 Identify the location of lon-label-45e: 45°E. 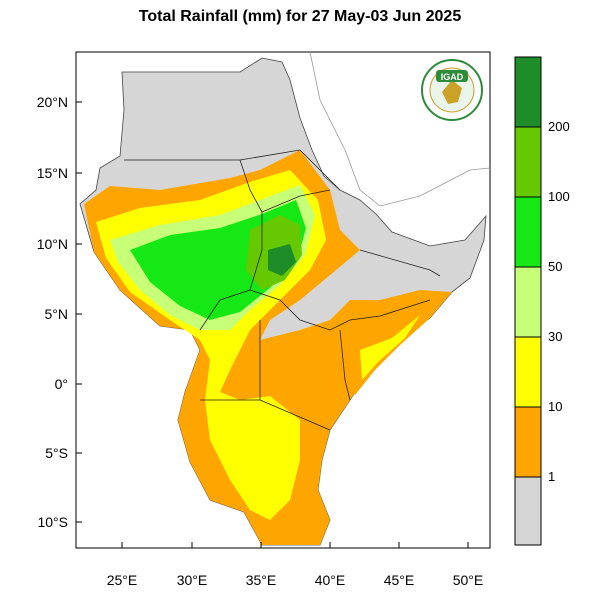
(399, 580).